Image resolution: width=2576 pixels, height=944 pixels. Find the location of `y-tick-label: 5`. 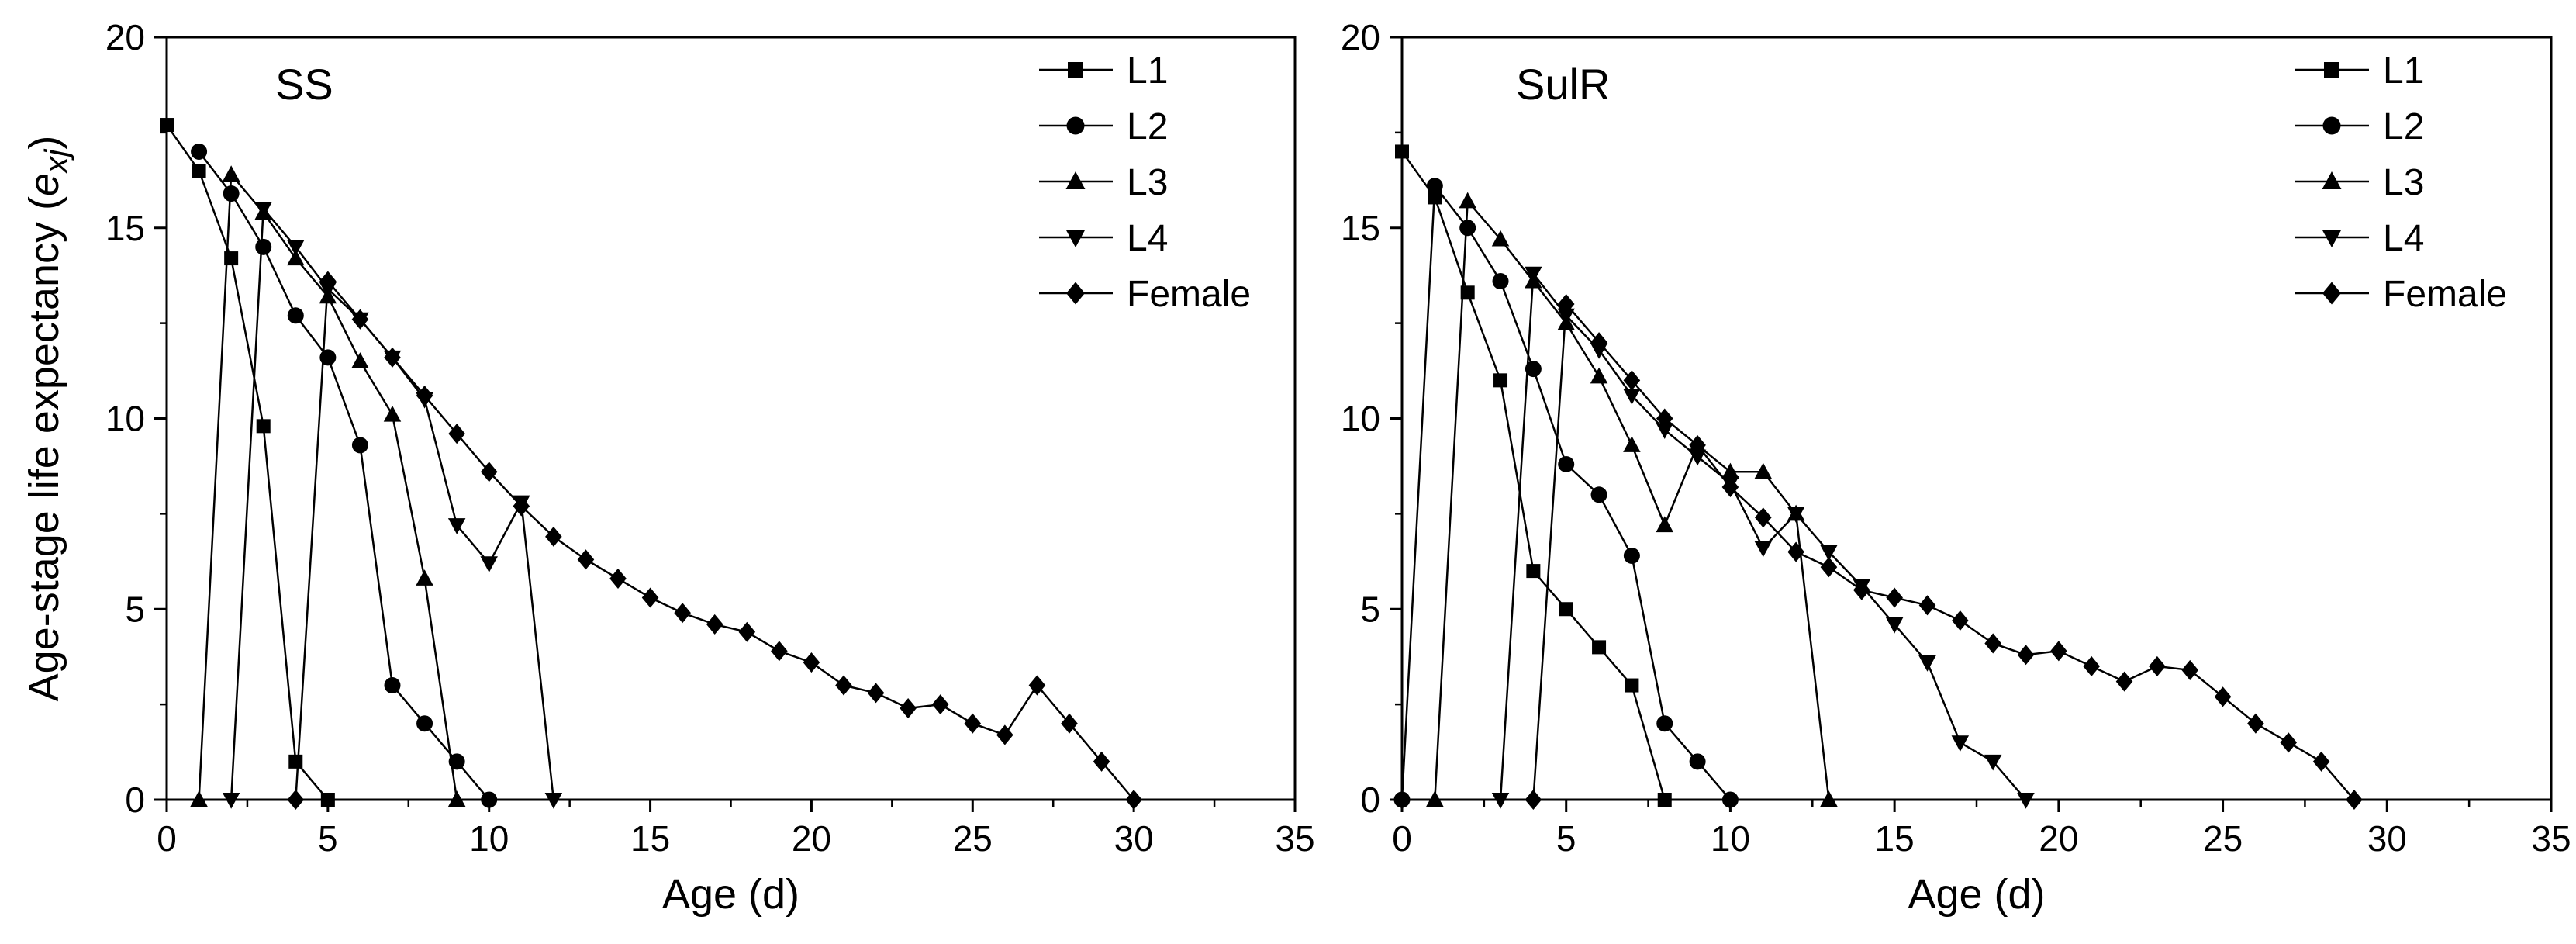

y-tick-label: 5 is located at coordinates (1370, 609).